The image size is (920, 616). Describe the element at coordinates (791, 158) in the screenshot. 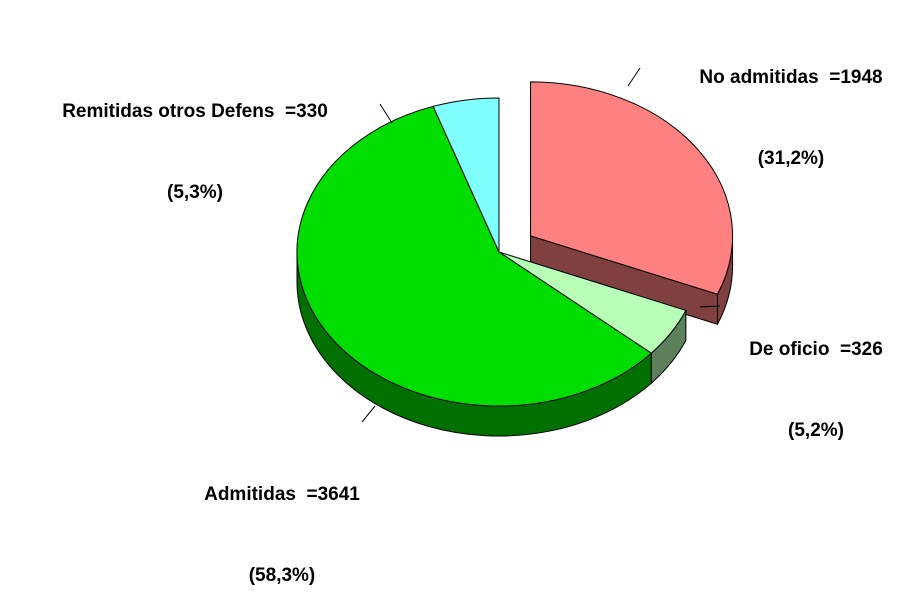

I see `slice-label-no-admitidas-percent: (31,2%)` at that location.